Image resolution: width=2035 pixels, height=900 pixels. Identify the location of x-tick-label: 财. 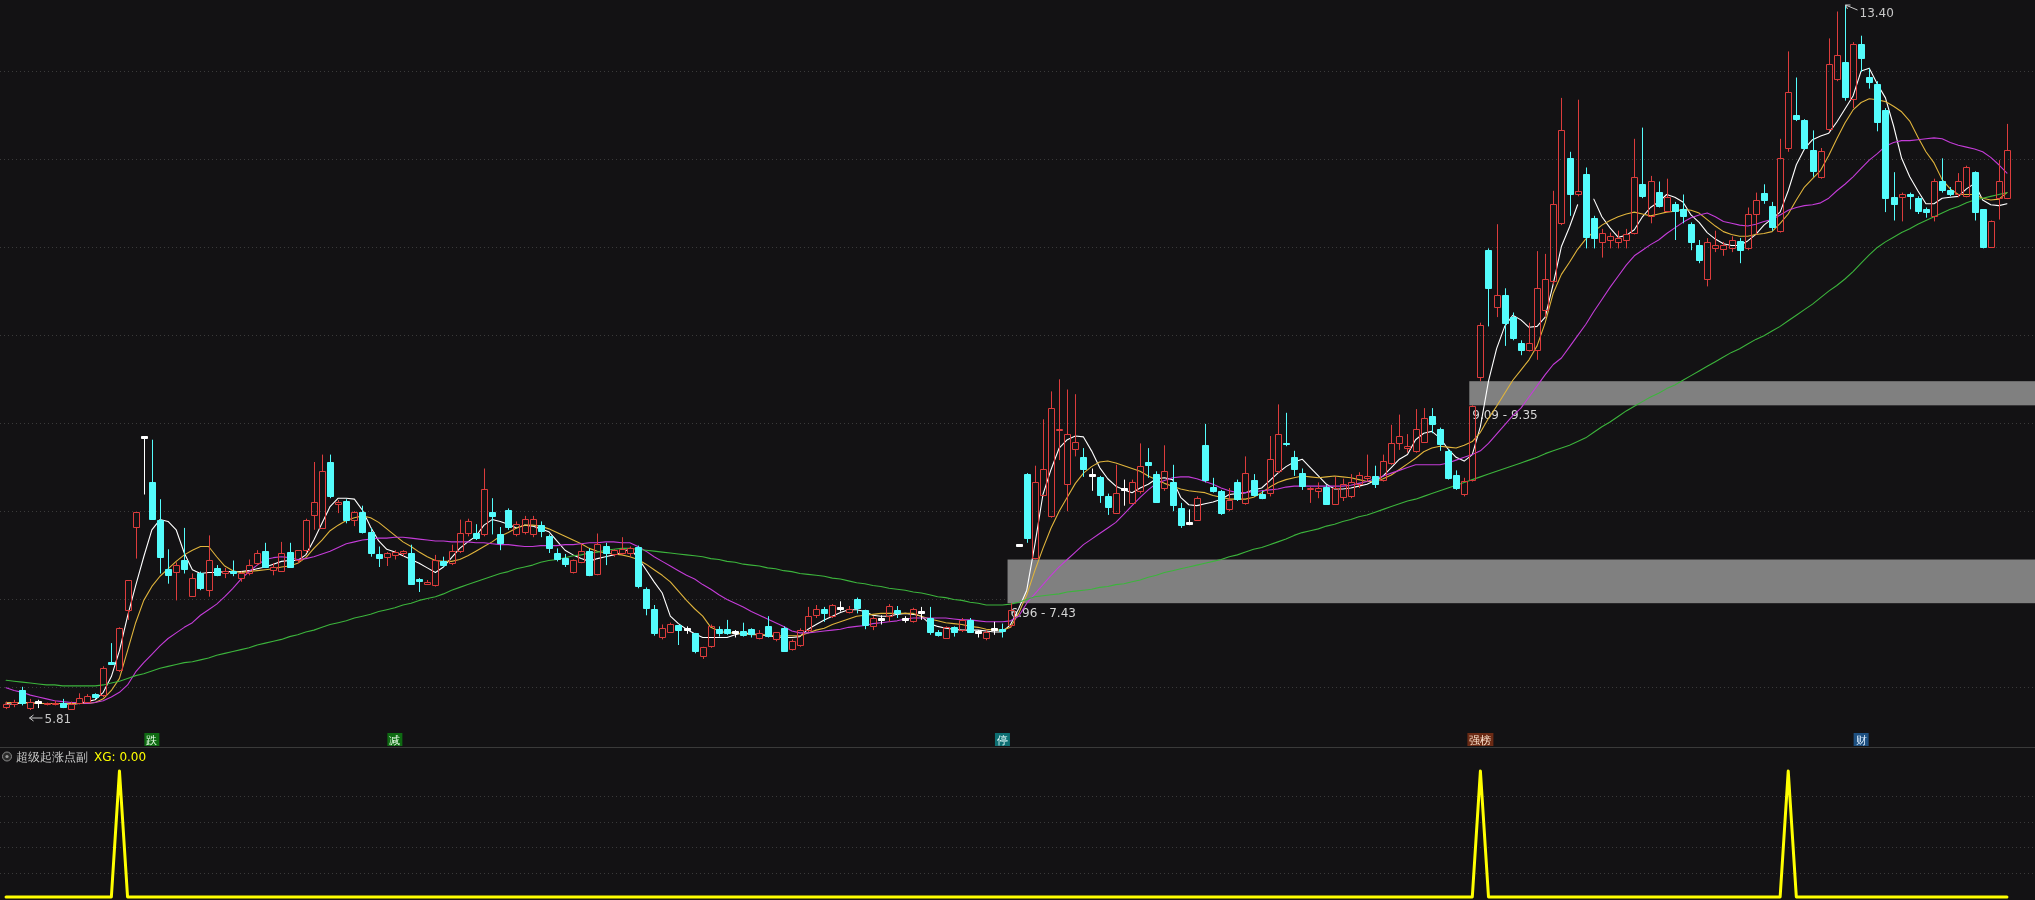
(1861, 740).